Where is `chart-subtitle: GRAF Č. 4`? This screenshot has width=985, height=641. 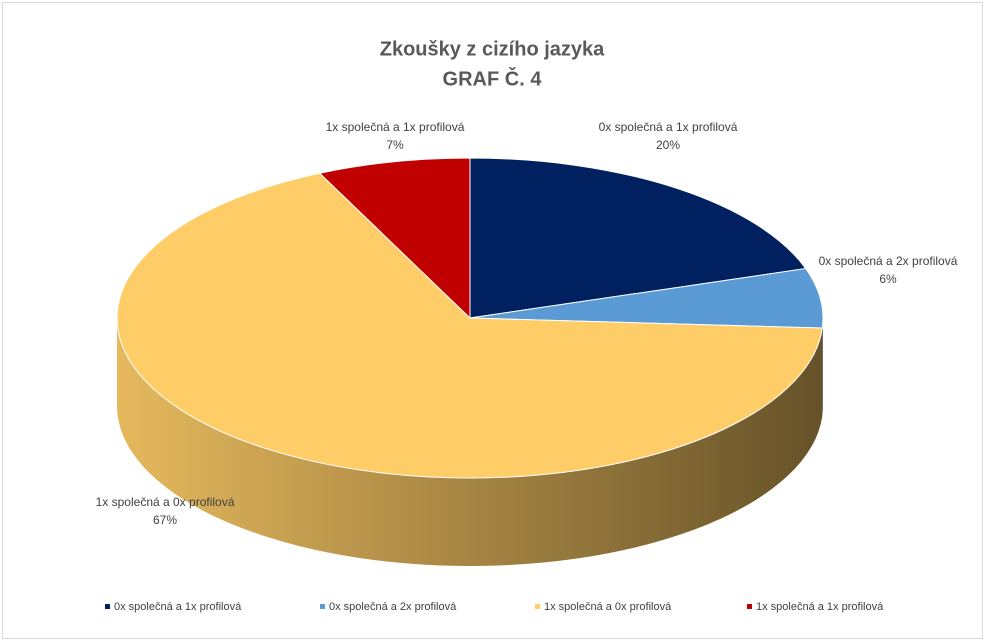 chart-subtitle: GRAF Č. 4 is located at coordinates (493, 78).